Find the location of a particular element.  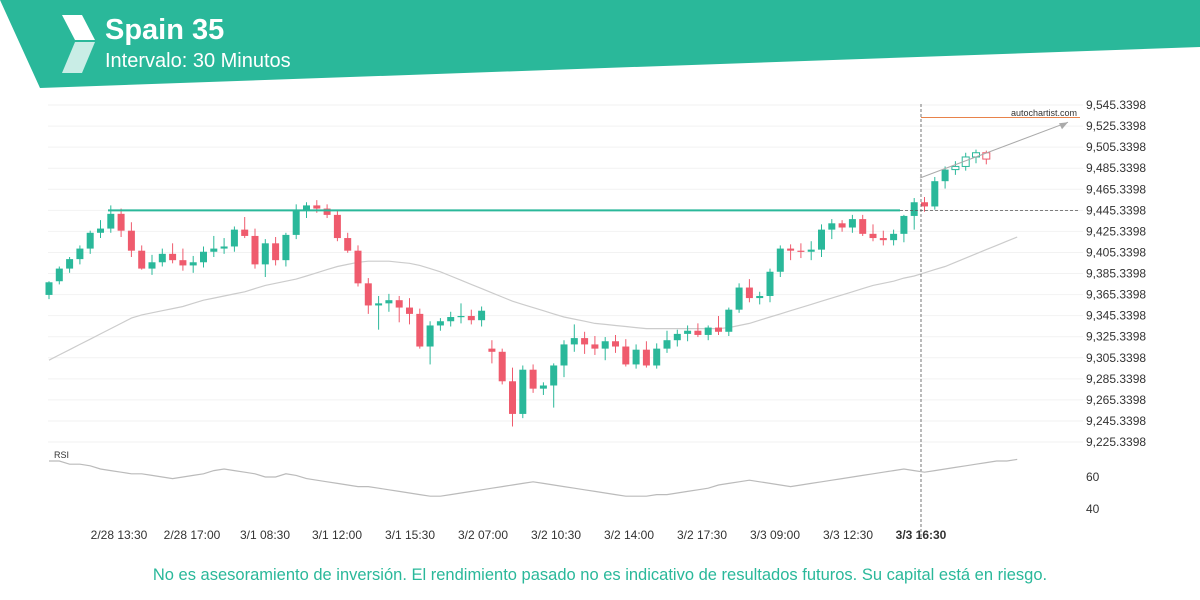

x-tick-label: 3/2 17:30 is located at coordinates (702, 535).